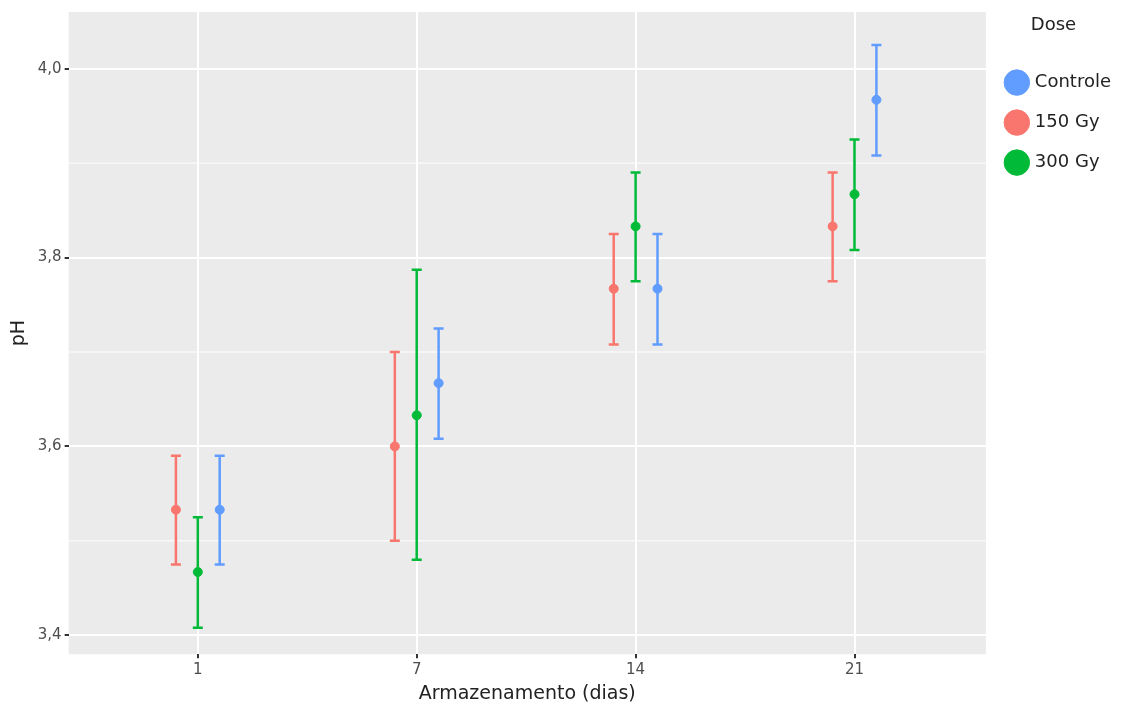 This screenshot has height=709, width=1131. What do you see at coordinates (49, 256) in the screenshot?
I see `y-tick-label: 3,8` at bounding box center [49, 256].